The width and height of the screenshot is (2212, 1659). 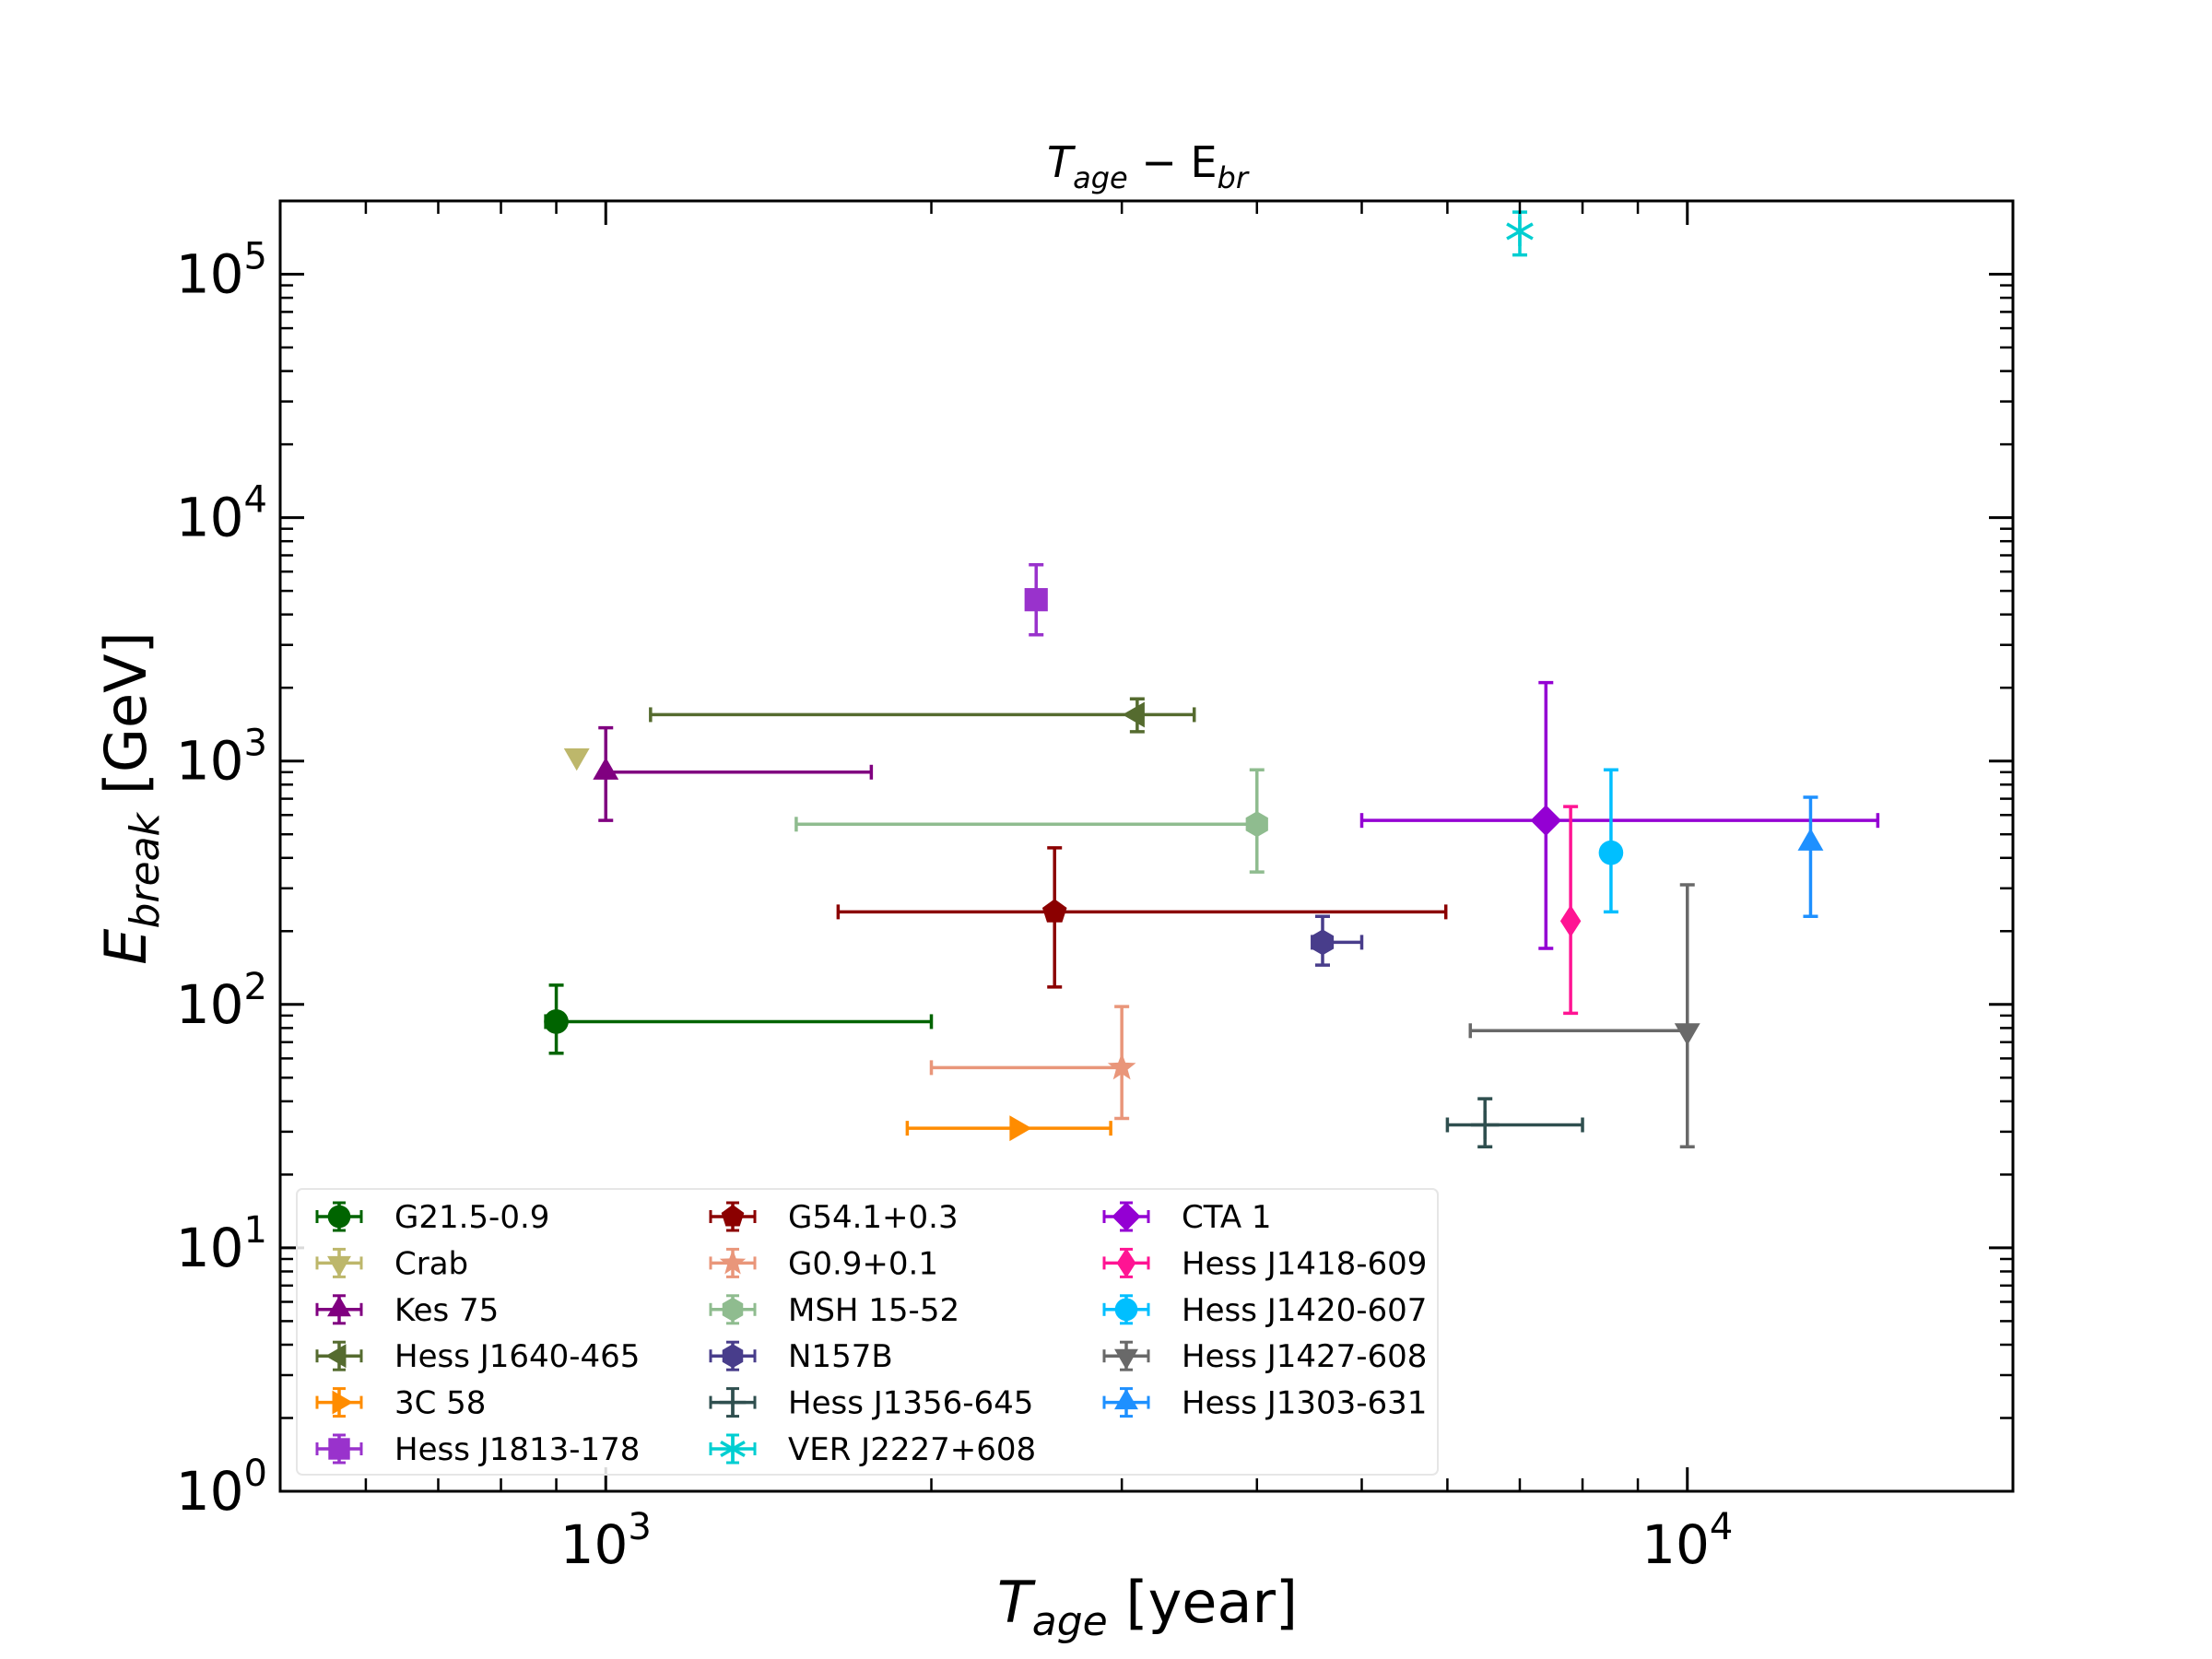 I want to click on legend-item-hess-j1356-645: Hess J1356-645, so click(x=871, y=1403).